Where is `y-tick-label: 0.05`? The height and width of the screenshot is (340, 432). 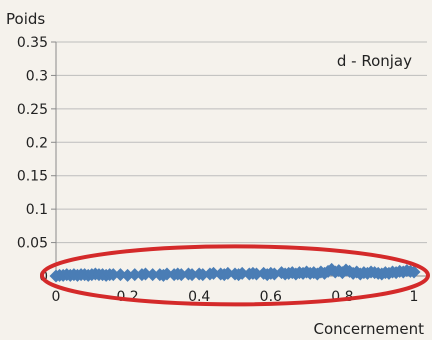 y-tick-label: 0.05 is located at coordinates (32, 244).